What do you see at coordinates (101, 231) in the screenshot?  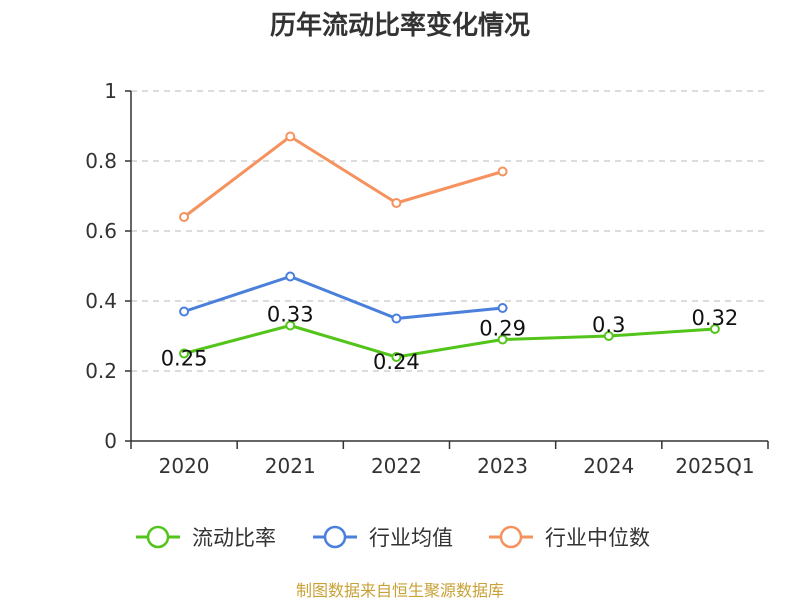 I see `y-tick-label-3: 0.6` at bounding box center [101, 231].